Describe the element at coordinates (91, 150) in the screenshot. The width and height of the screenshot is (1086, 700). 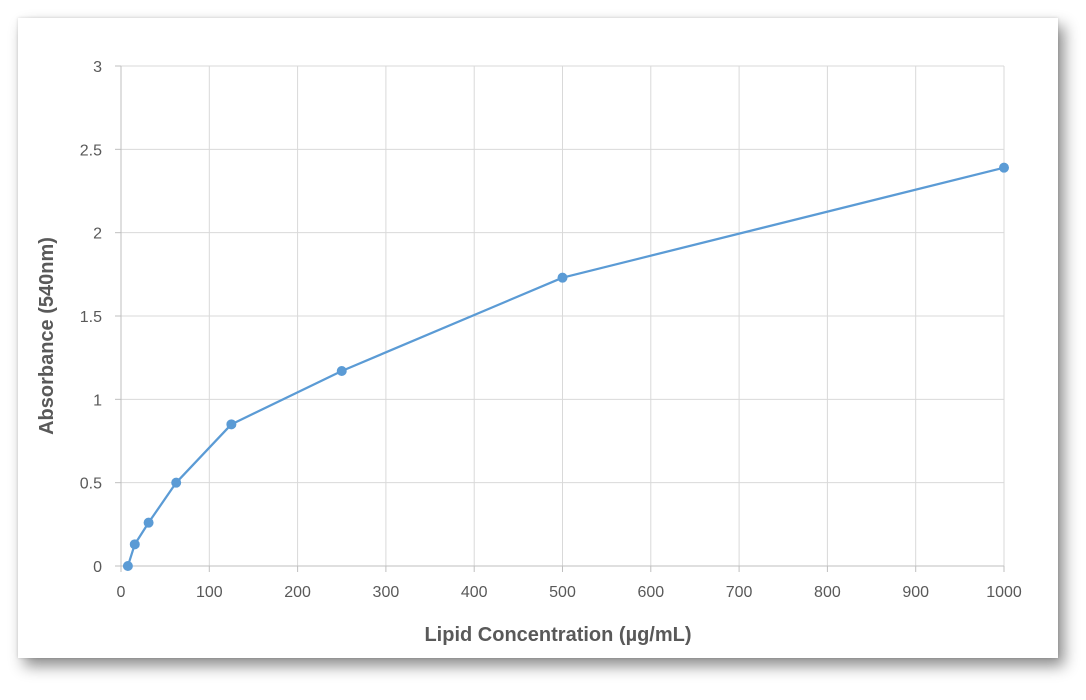
I see `y-tick-label: 2.5` at that location.